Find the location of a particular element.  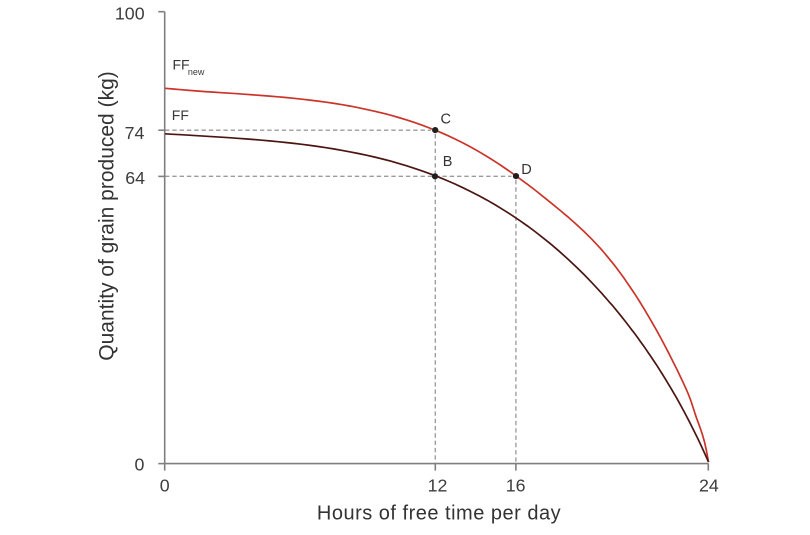

svg-text: C is located at coordinates (446, 119).